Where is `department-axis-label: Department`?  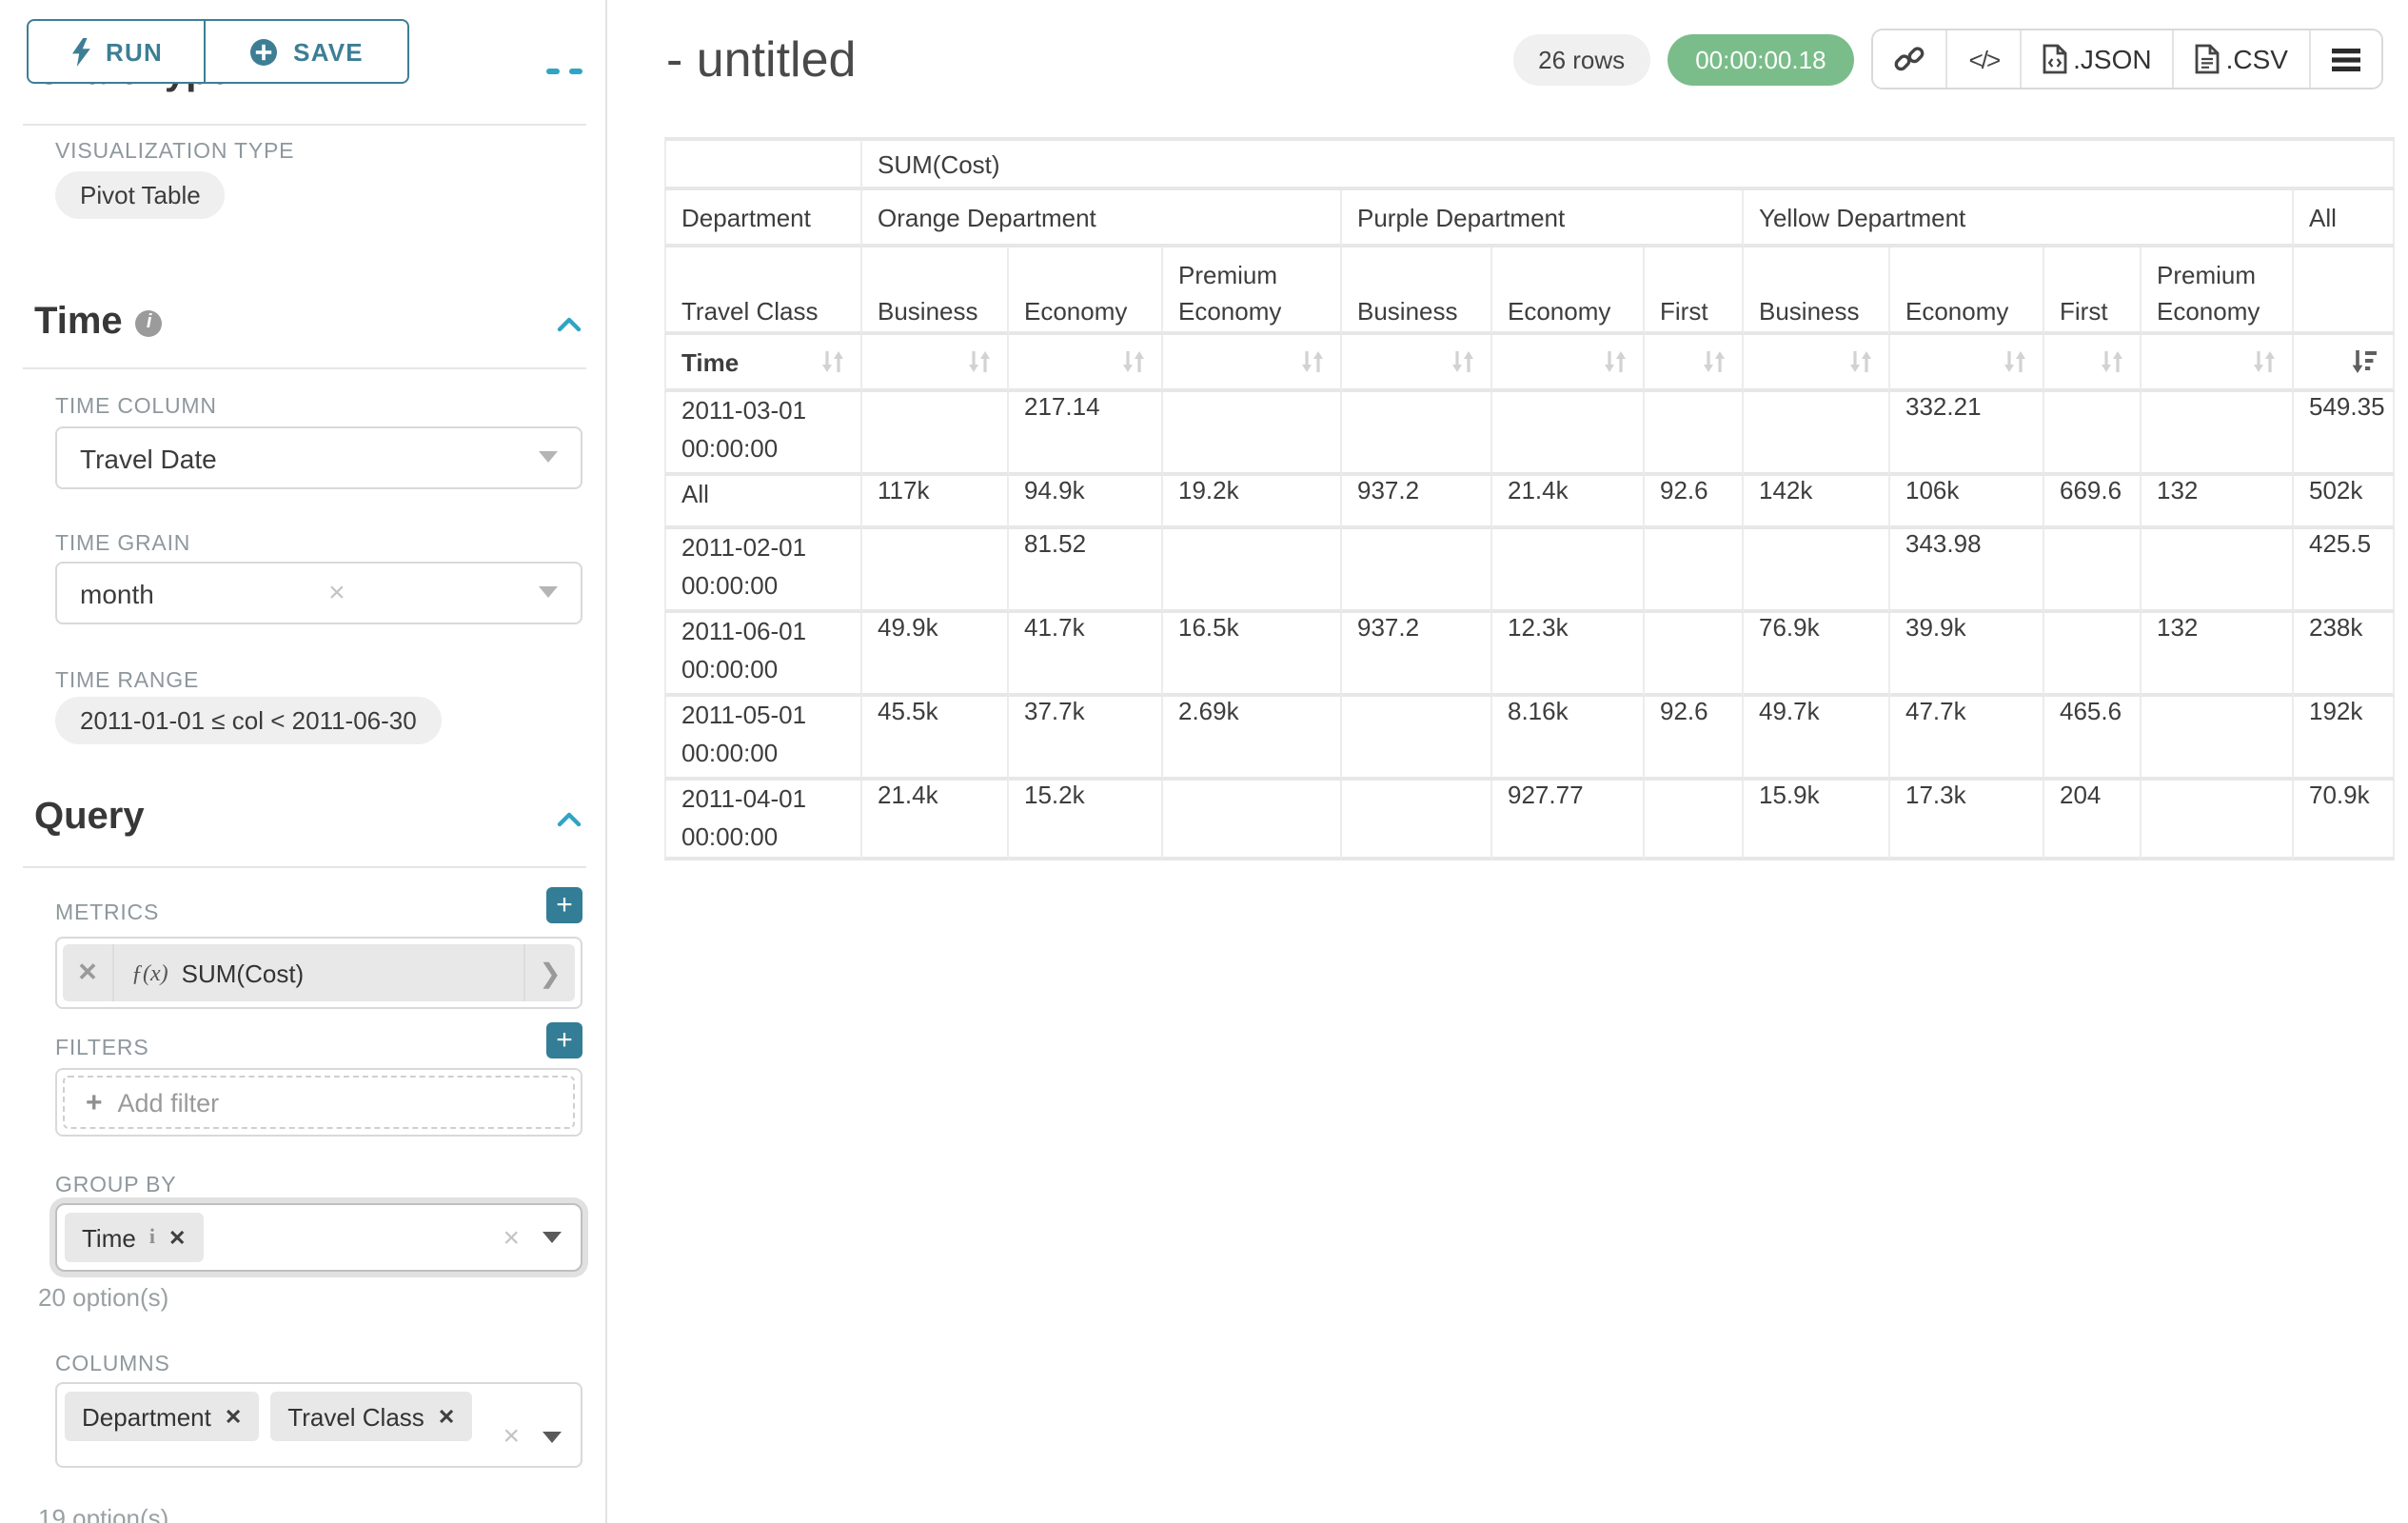
department-axis-label: Department is located at coordinates (763, 219).